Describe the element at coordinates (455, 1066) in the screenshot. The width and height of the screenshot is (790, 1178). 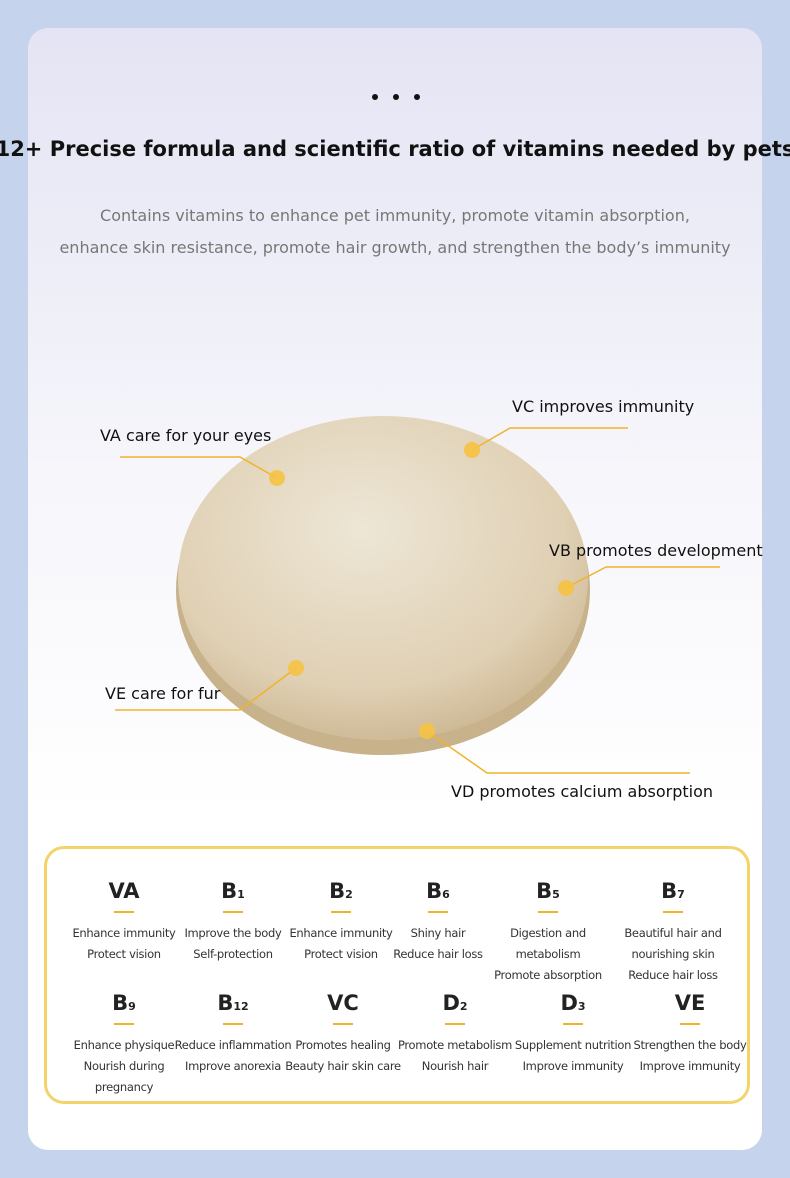
I see `vitamin-benefit: Nourish hair` at that location.